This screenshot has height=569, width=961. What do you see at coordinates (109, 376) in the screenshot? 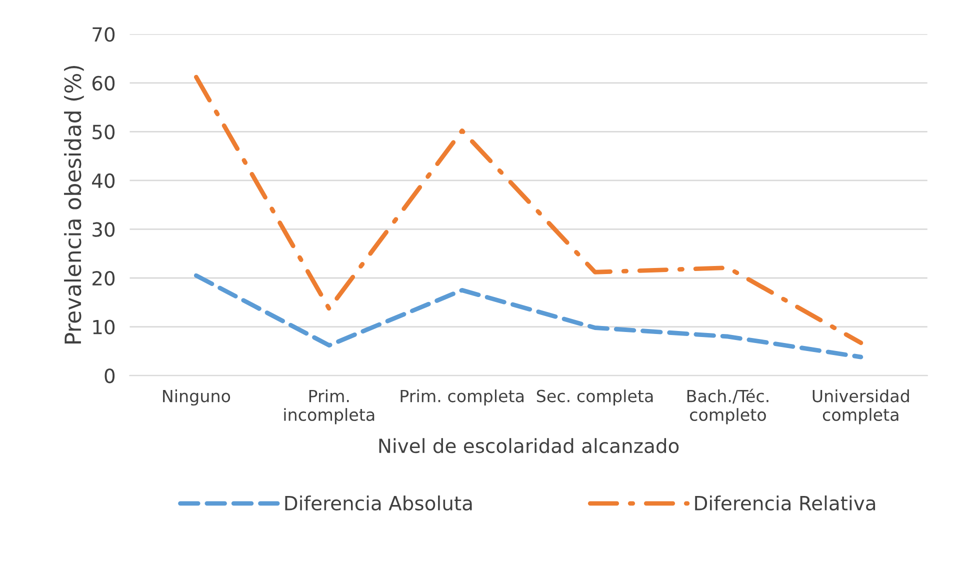
I see `y-tick-label: 0` at bounding box center [109, 376].